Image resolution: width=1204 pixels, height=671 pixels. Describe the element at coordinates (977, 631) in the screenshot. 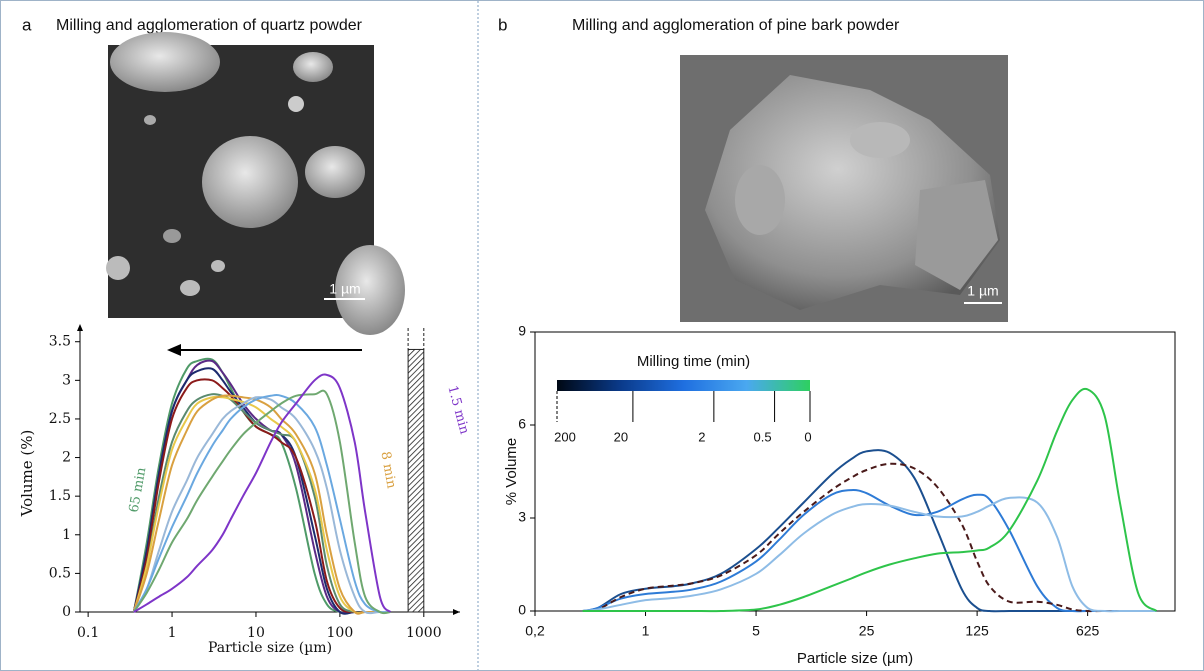

I see `x-tick-label: 125` at that location.